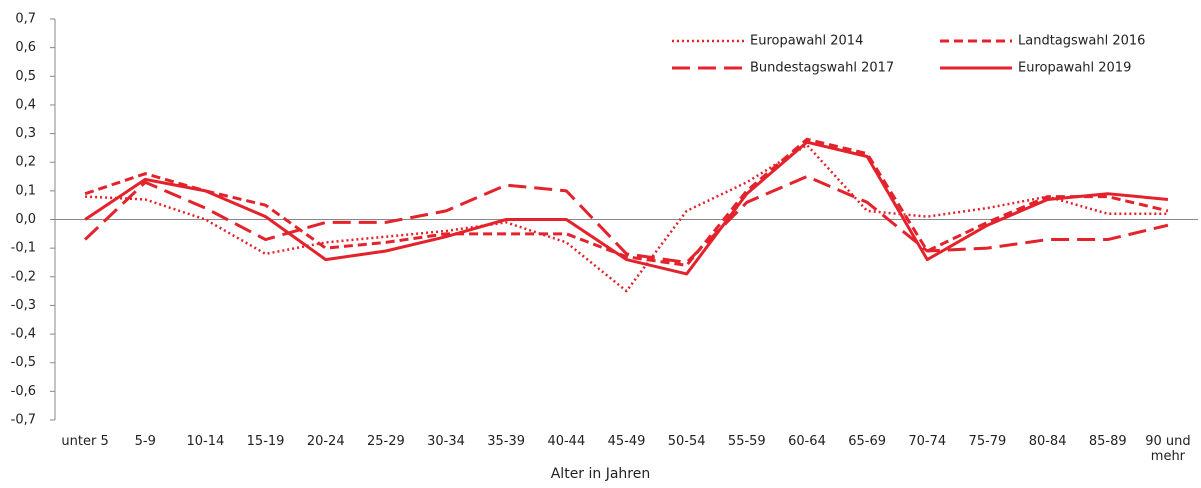 Image resolution: width=1201 pixels, height=488 pixels. I want to click on legend-label: Europawahl 2014, so click(806, 41).